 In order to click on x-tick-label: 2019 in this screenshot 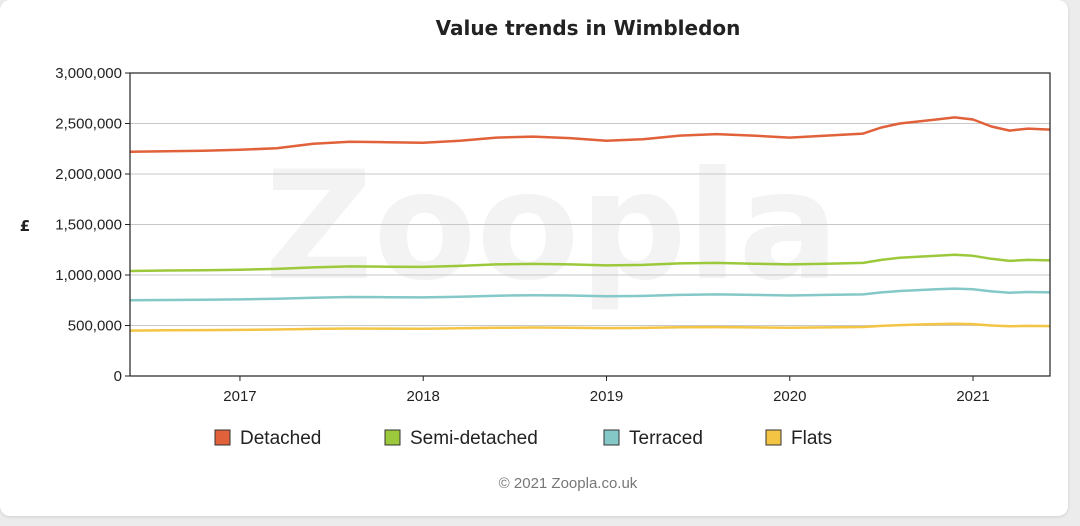, I will do `click(606, 396)`.